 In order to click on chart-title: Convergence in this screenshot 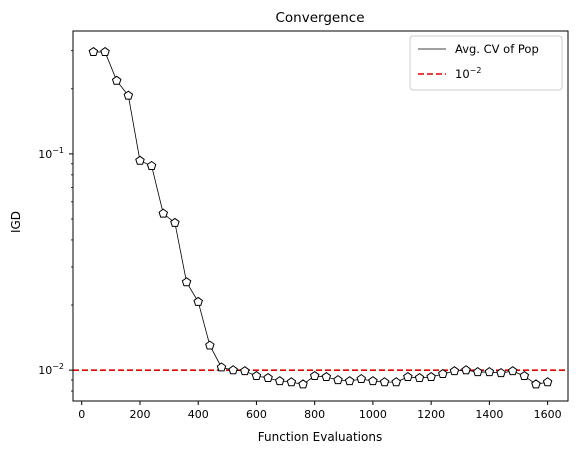, I will do `click(319, 18)`.